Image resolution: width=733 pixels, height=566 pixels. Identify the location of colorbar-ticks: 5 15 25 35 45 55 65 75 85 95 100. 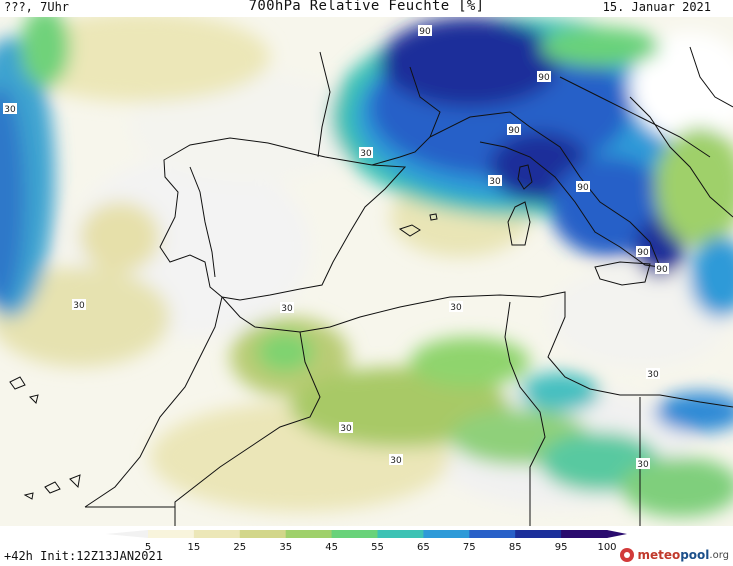
(381, 546).